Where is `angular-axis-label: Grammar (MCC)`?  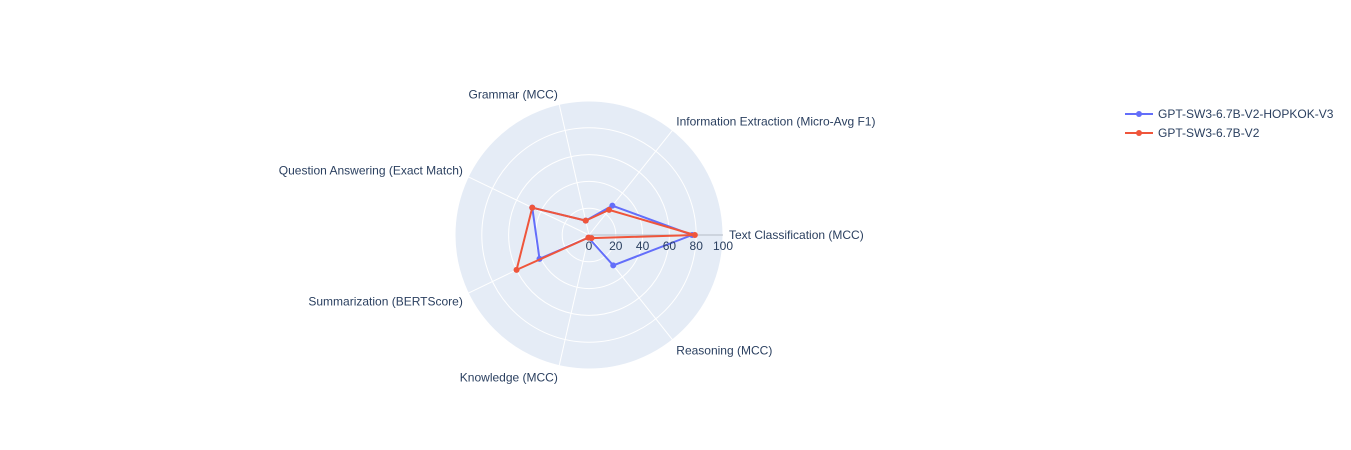 angular-axis-label: Grammar (MCC) is located at coordinates (513, 95).